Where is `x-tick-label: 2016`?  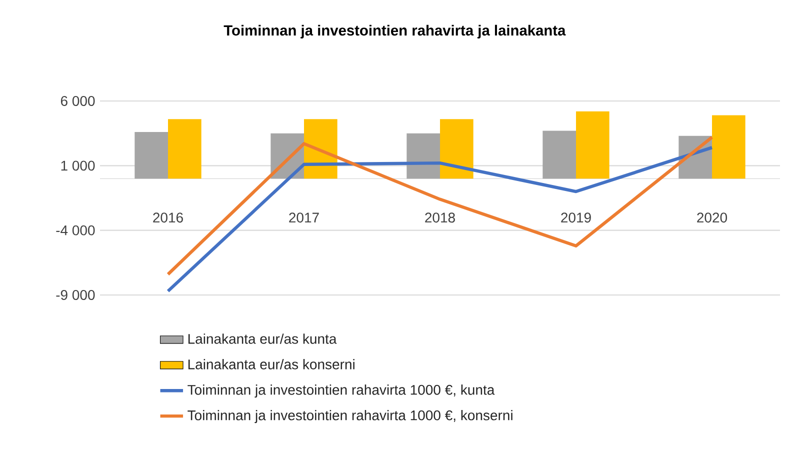 x-tick-label: 2016 is located at coordinates (168, 217).